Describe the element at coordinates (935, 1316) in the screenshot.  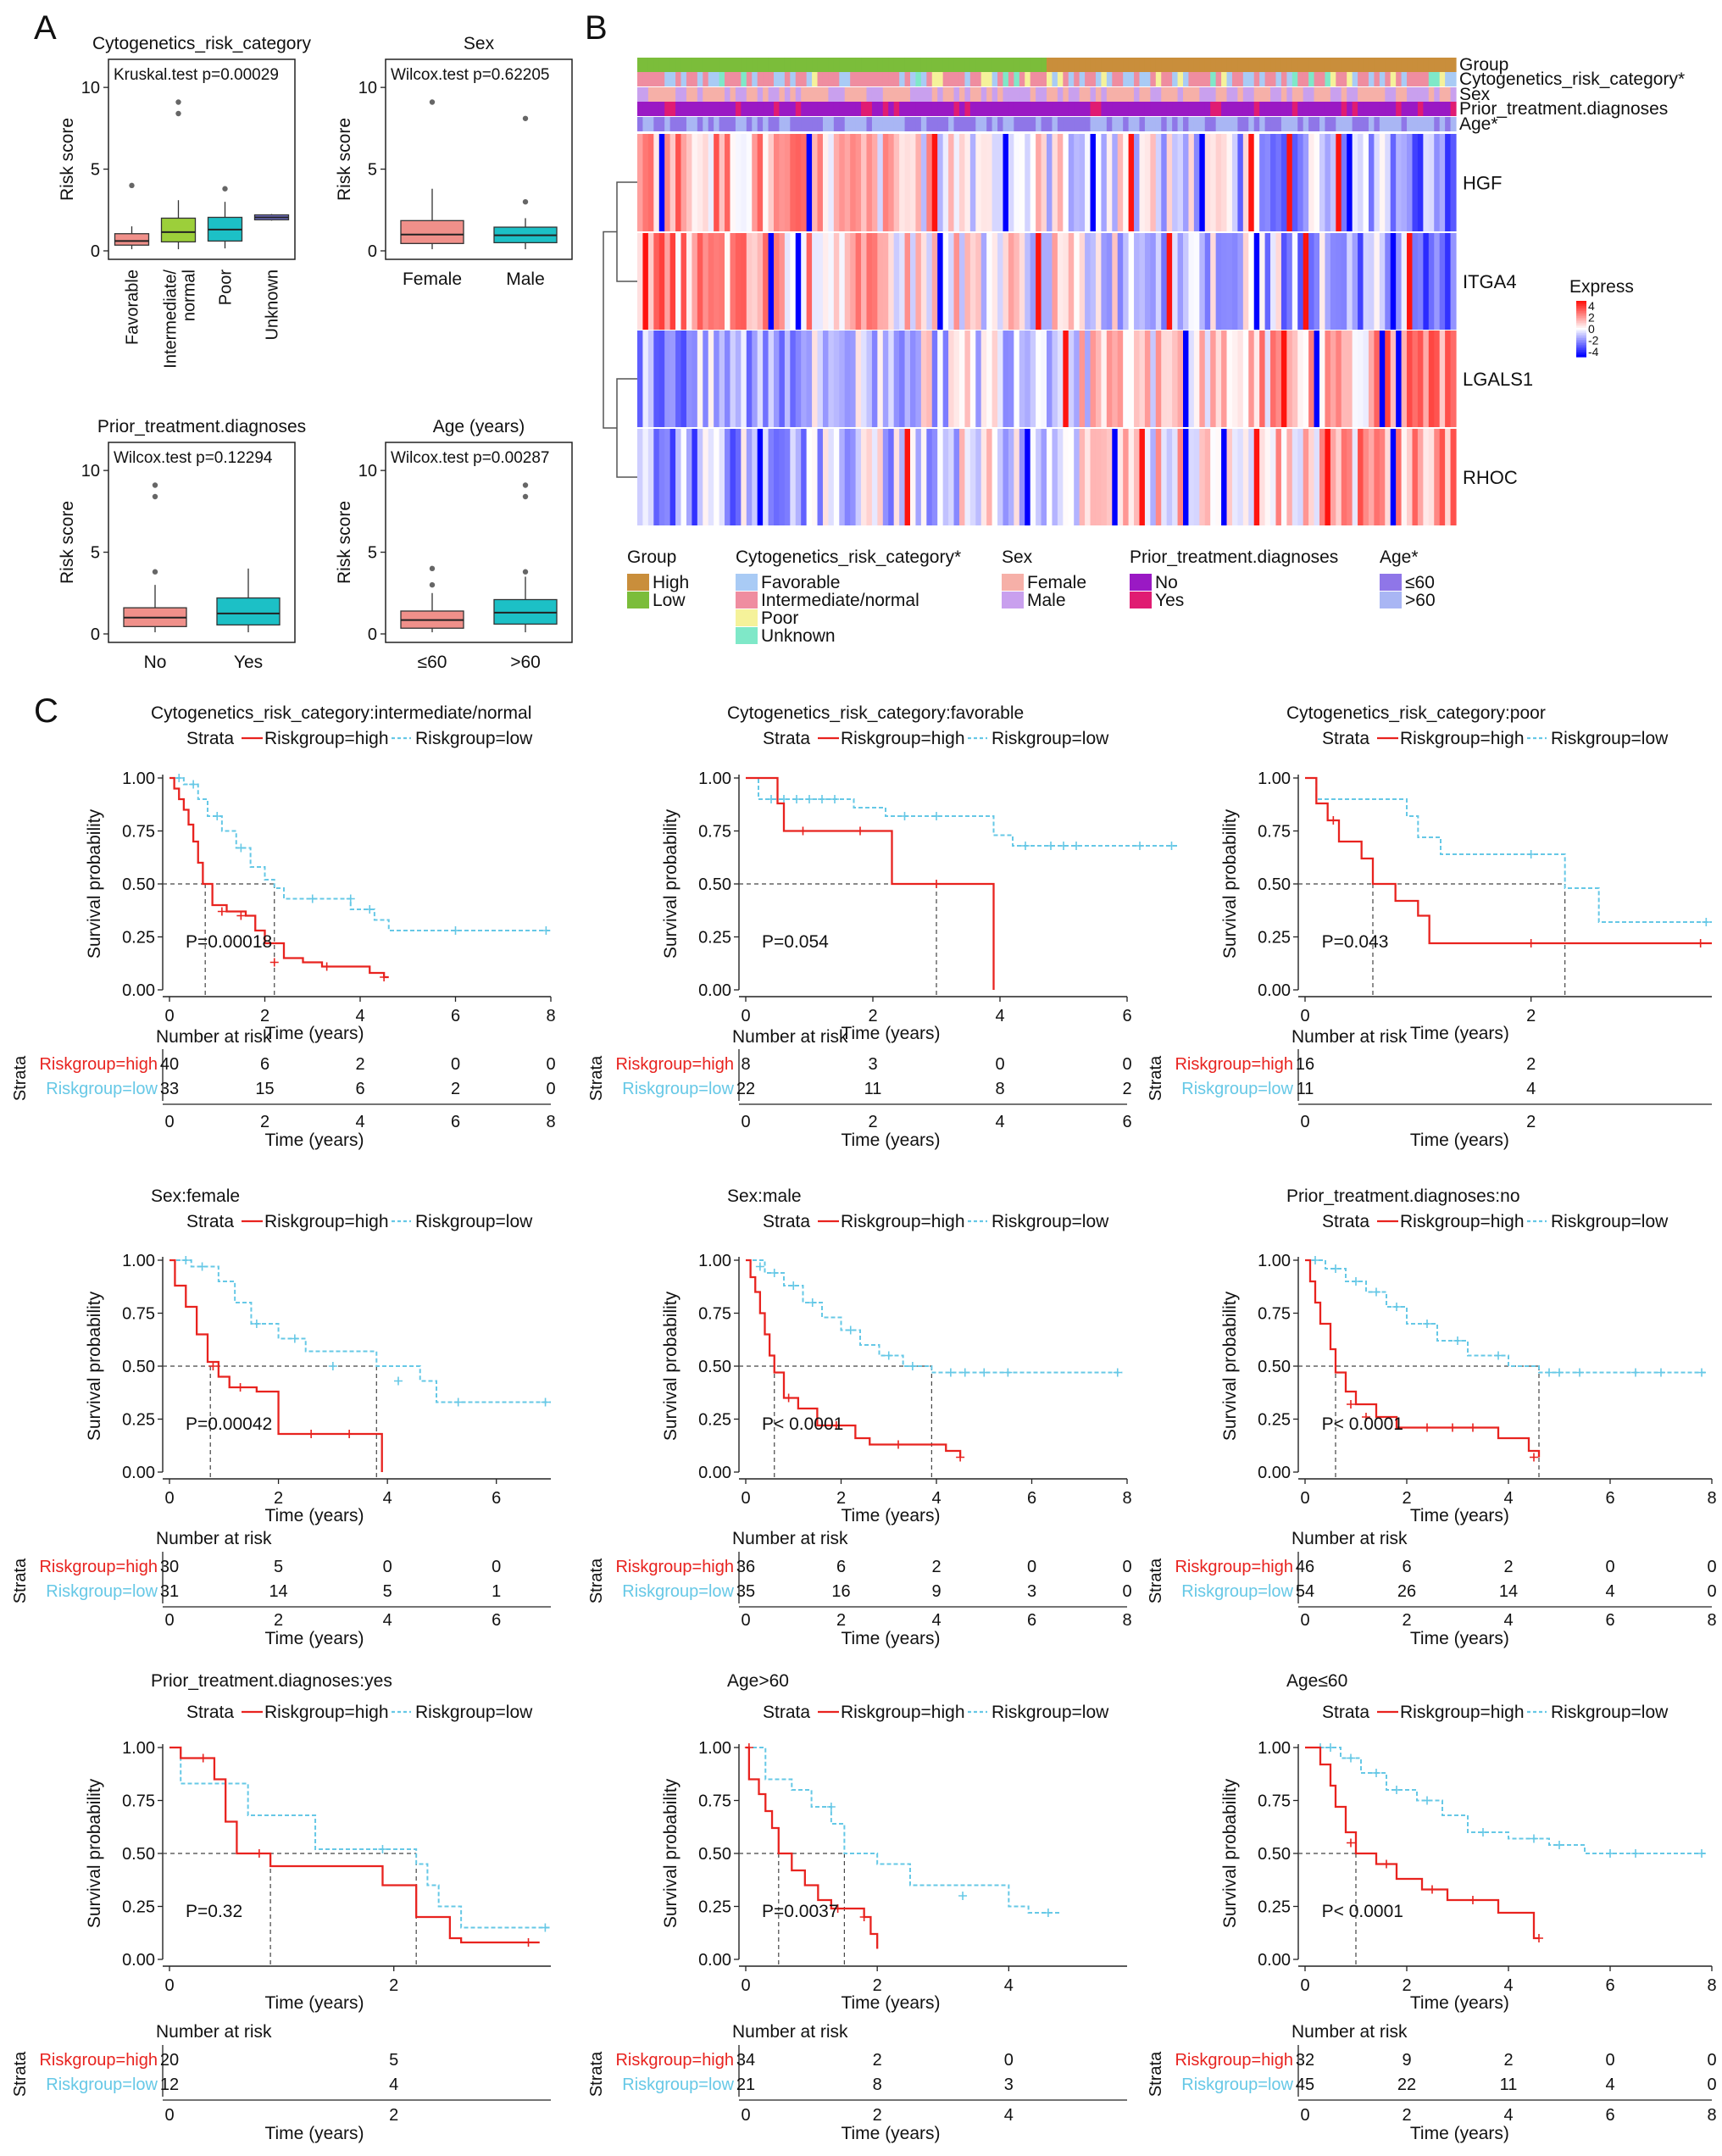
I see `km-curve-low` at that location.